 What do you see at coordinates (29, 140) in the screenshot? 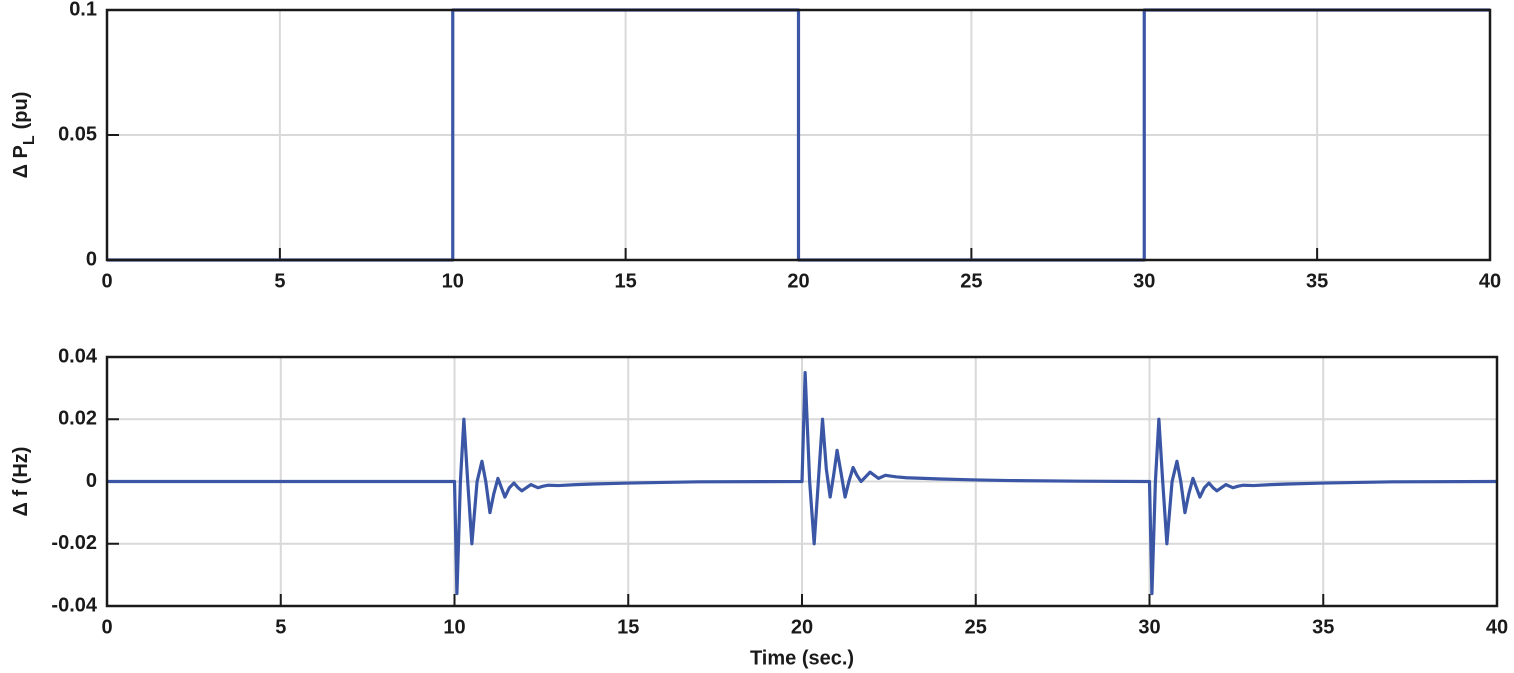
I see `y-label-subscript: L` at bounding box center [29, 140].